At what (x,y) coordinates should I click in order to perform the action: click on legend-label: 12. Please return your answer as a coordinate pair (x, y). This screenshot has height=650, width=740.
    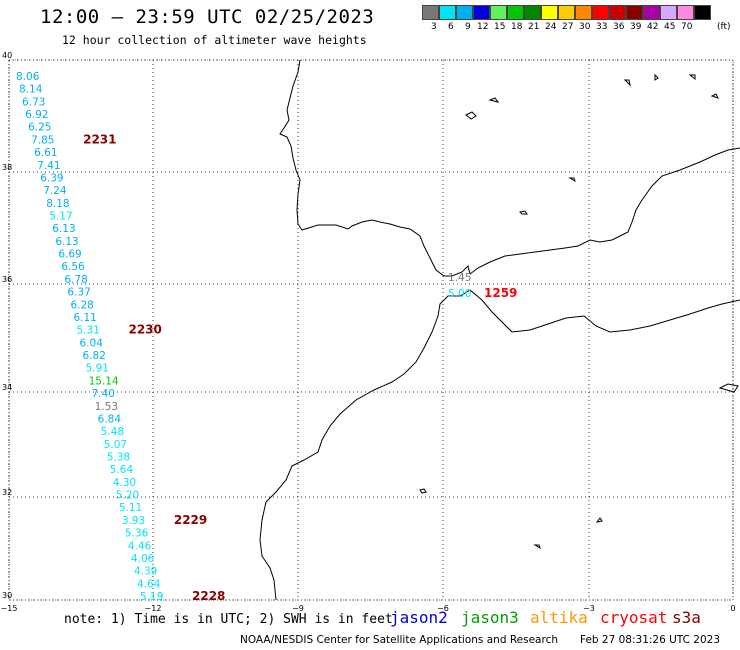
    Looking at the image, I should click on (483, 27).